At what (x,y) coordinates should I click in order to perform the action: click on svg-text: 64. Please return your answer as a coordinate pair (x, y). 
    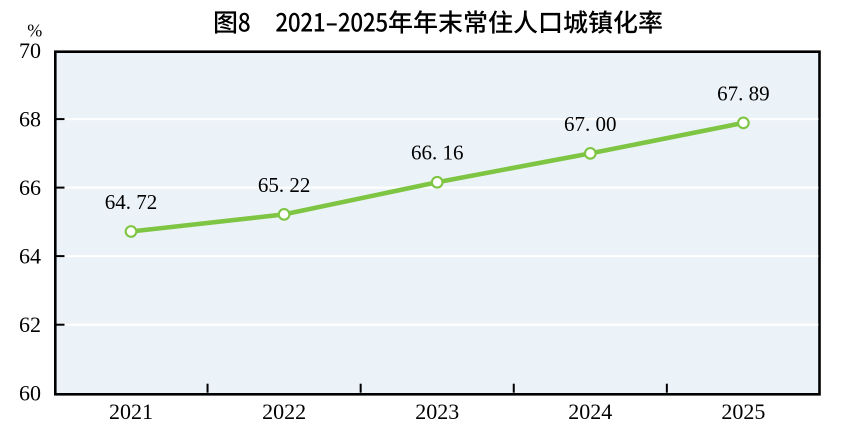
    Looking at the image, I should click on (30, 255).